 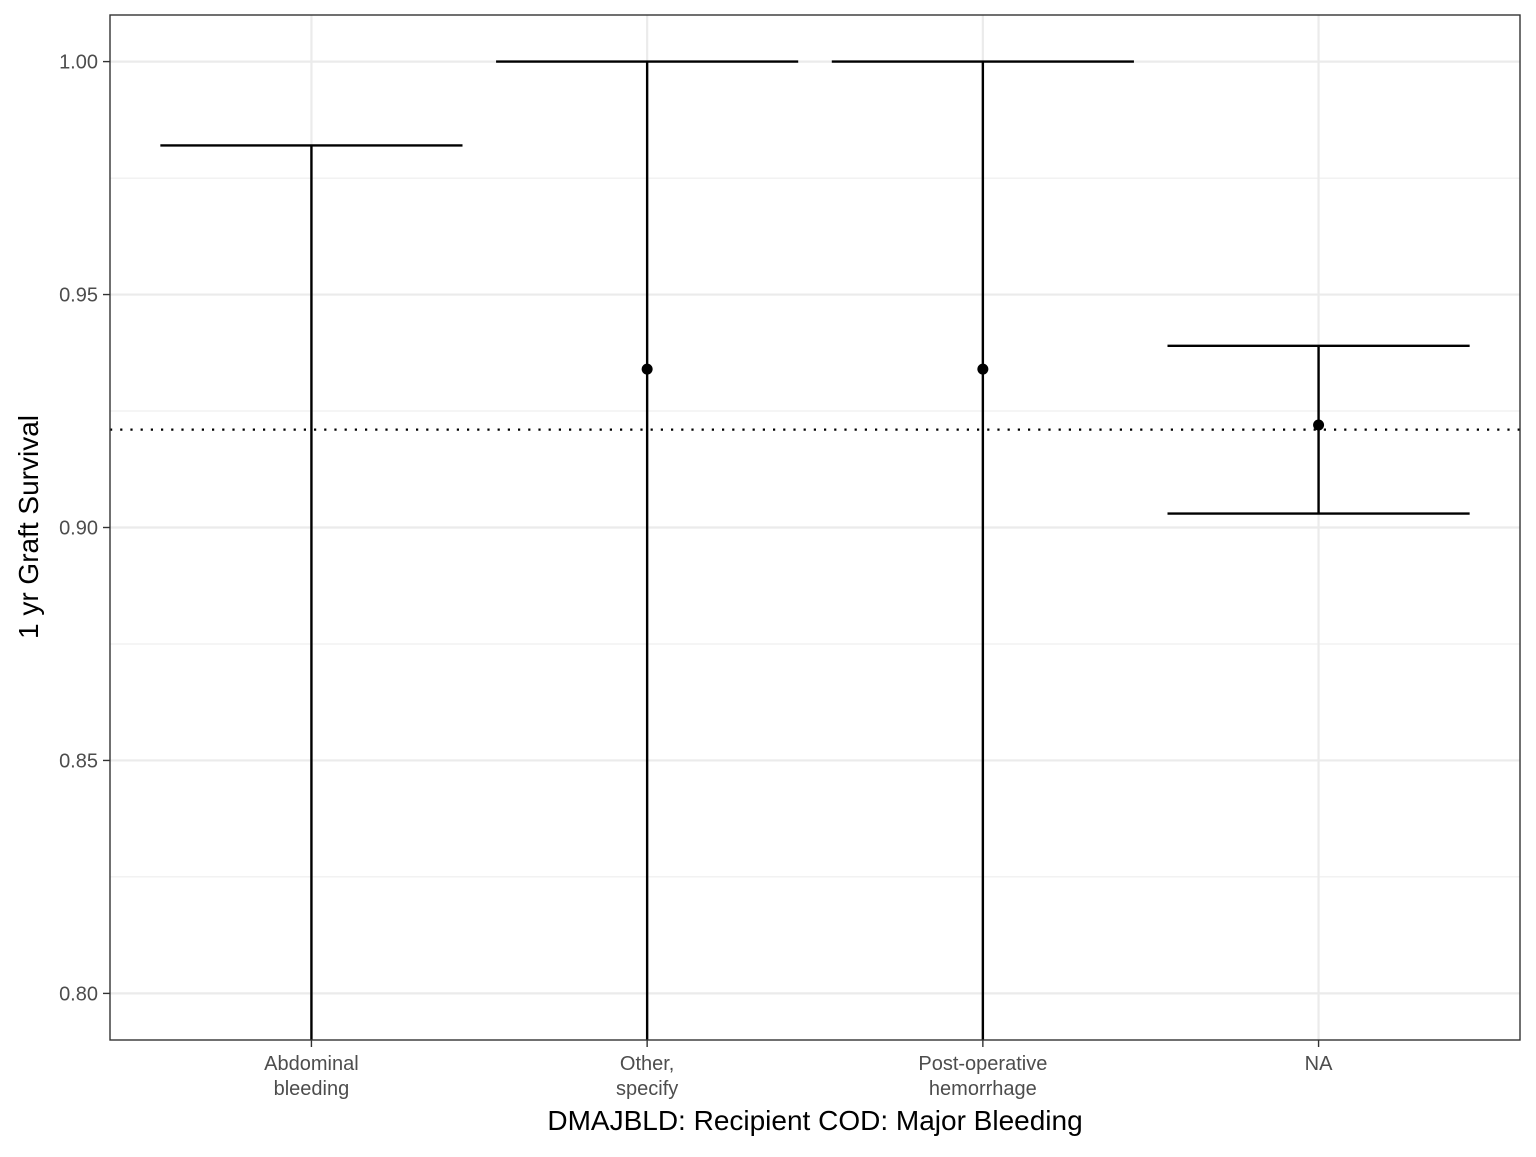 What do you see at coordinates (78, 529) in the screenshot?
I see `y-tick-label: 0.90` at bounding box center [78, 529].